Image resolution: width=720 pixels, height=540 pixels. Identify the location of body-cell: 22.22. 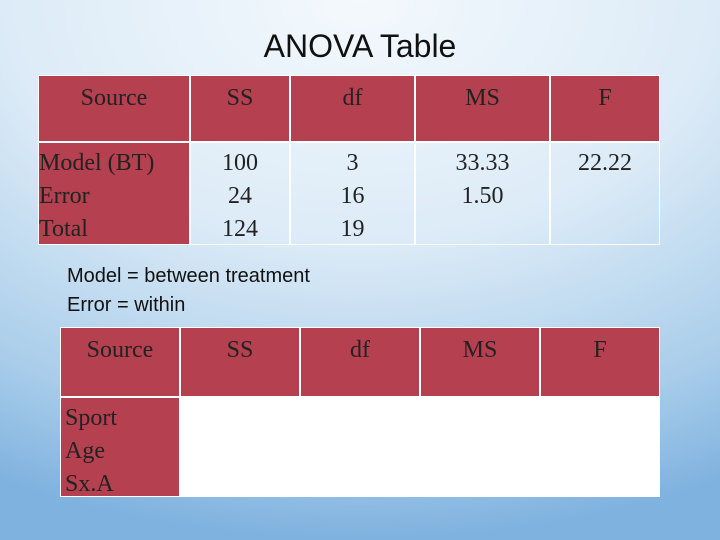
(605, 193).